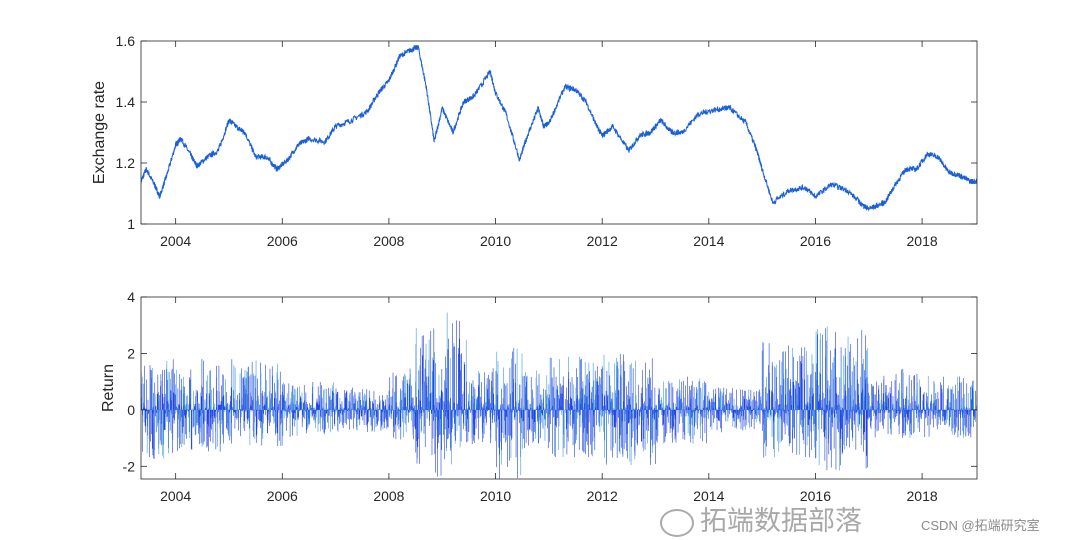  I want to click on y-tick-label: 4, so click(131, 297).